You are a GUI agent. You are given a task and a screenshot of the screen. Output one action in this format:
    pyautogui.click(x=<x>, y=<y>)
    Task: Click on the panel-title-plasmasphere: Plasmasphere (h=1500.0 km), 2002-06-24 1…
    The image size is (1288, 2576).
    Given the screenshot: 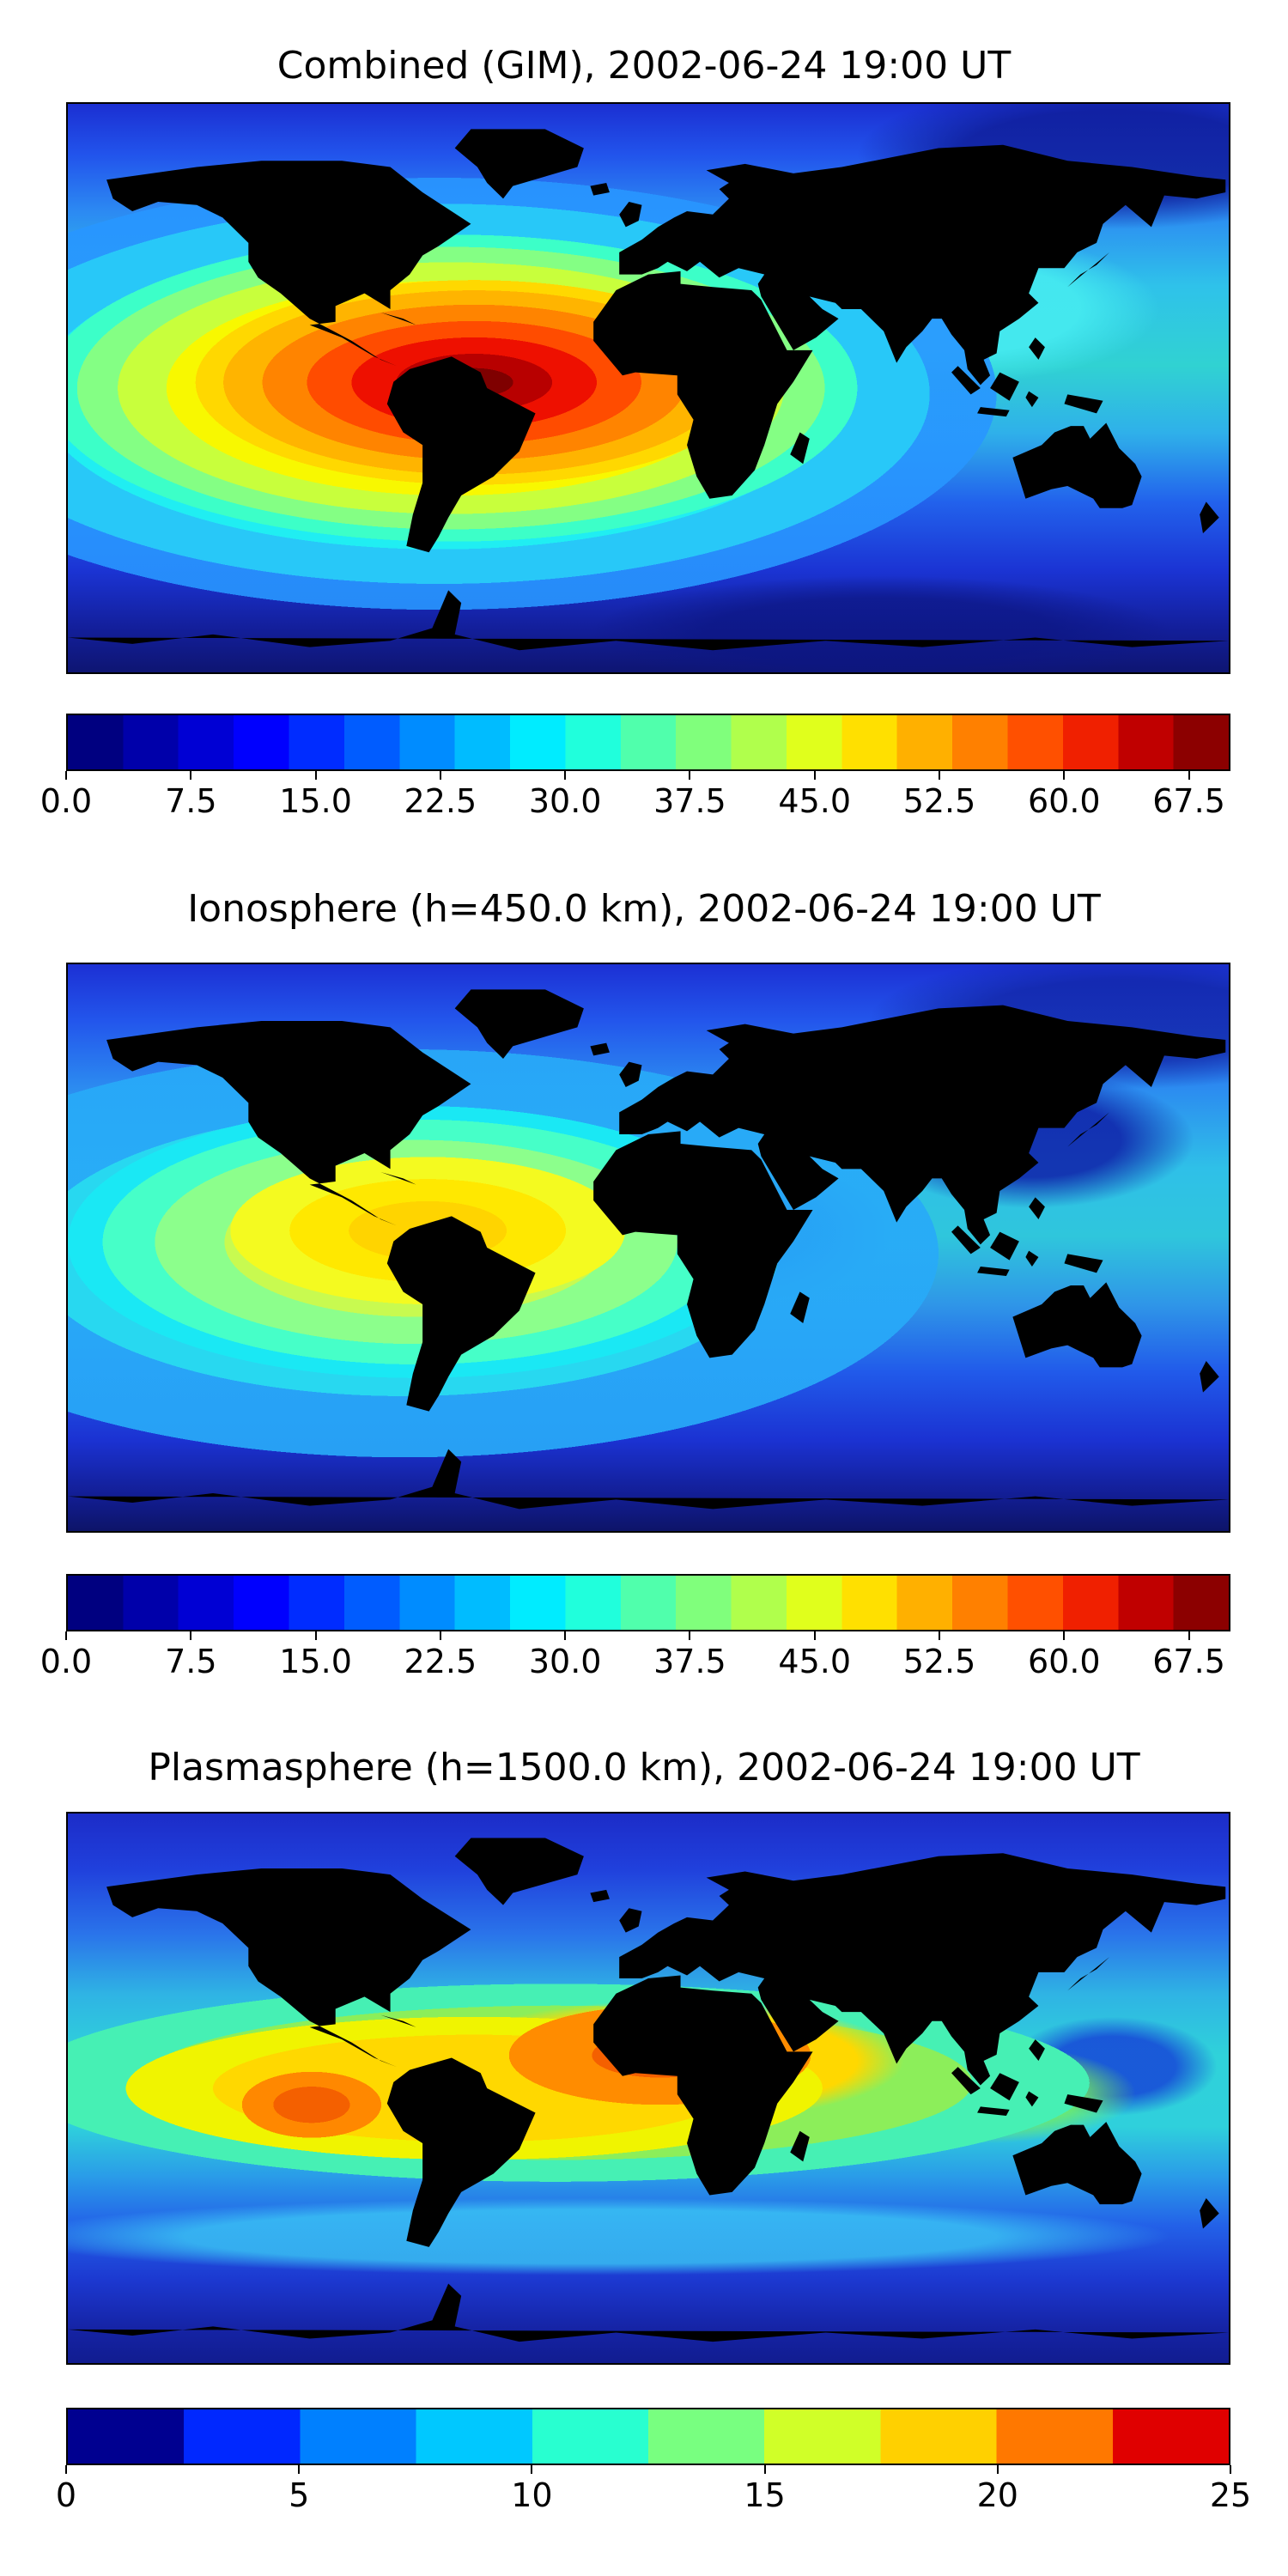 What is the action you would take?
    pyautogui.click(x=644, y=1768)
    